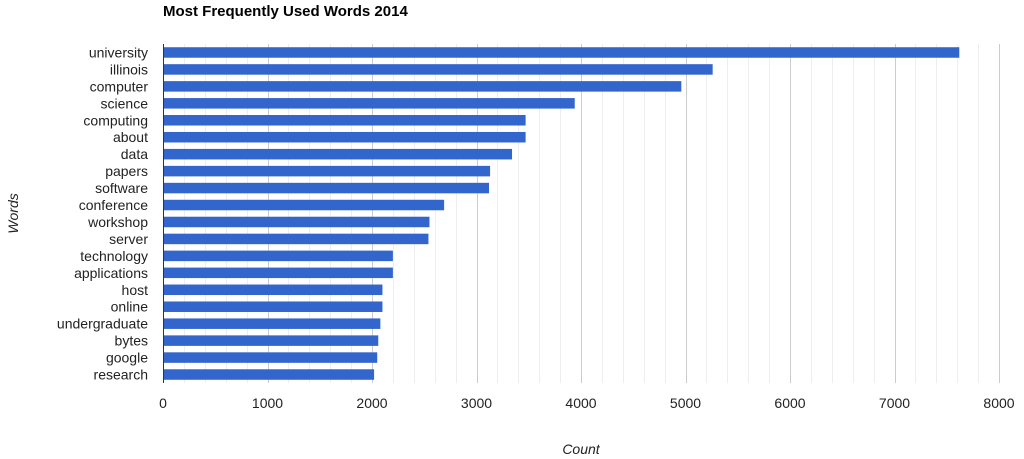 The height and width of the screenshot is (459, 1024). What do you see at coordinates (121, 188) in the screenshot?
I see `category-label: software` at bounding box center [121, 188].